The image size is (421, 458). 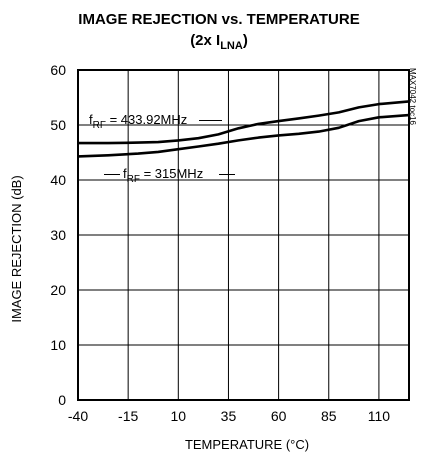 What do you see at coordinates (179, 416) in the screenshot?
I see `x-tick-label: 10` at bounding box center [179, 416].